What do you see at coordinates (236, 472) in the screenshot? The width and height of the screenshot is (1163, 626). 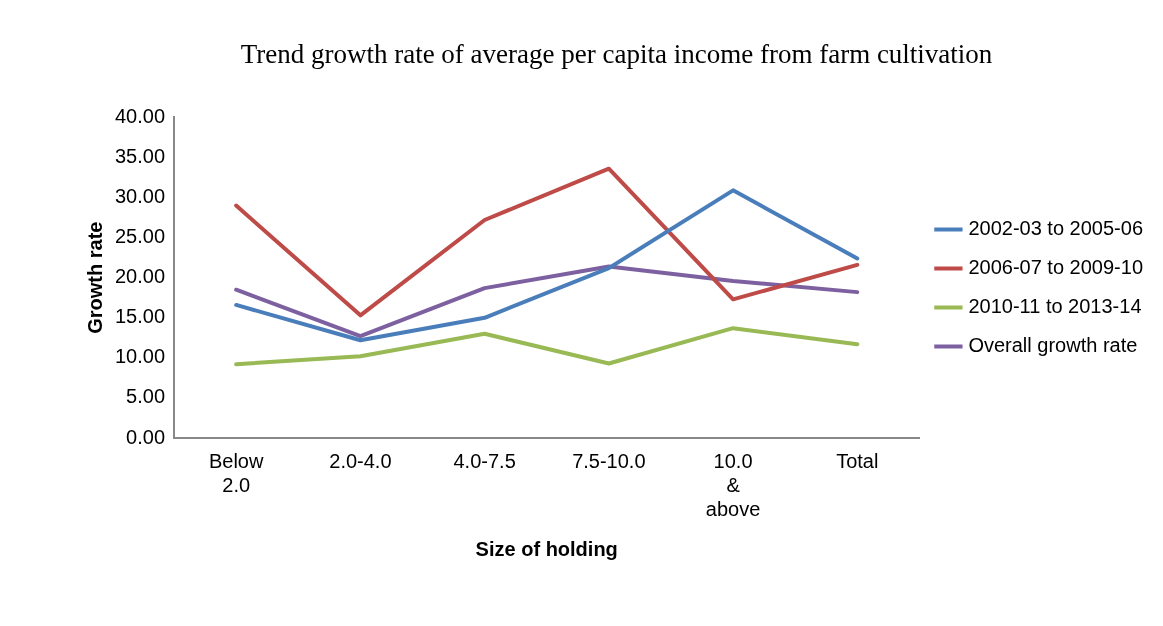 I see `x-tick-label: Below 2.0` at bounding box center [236, 472].